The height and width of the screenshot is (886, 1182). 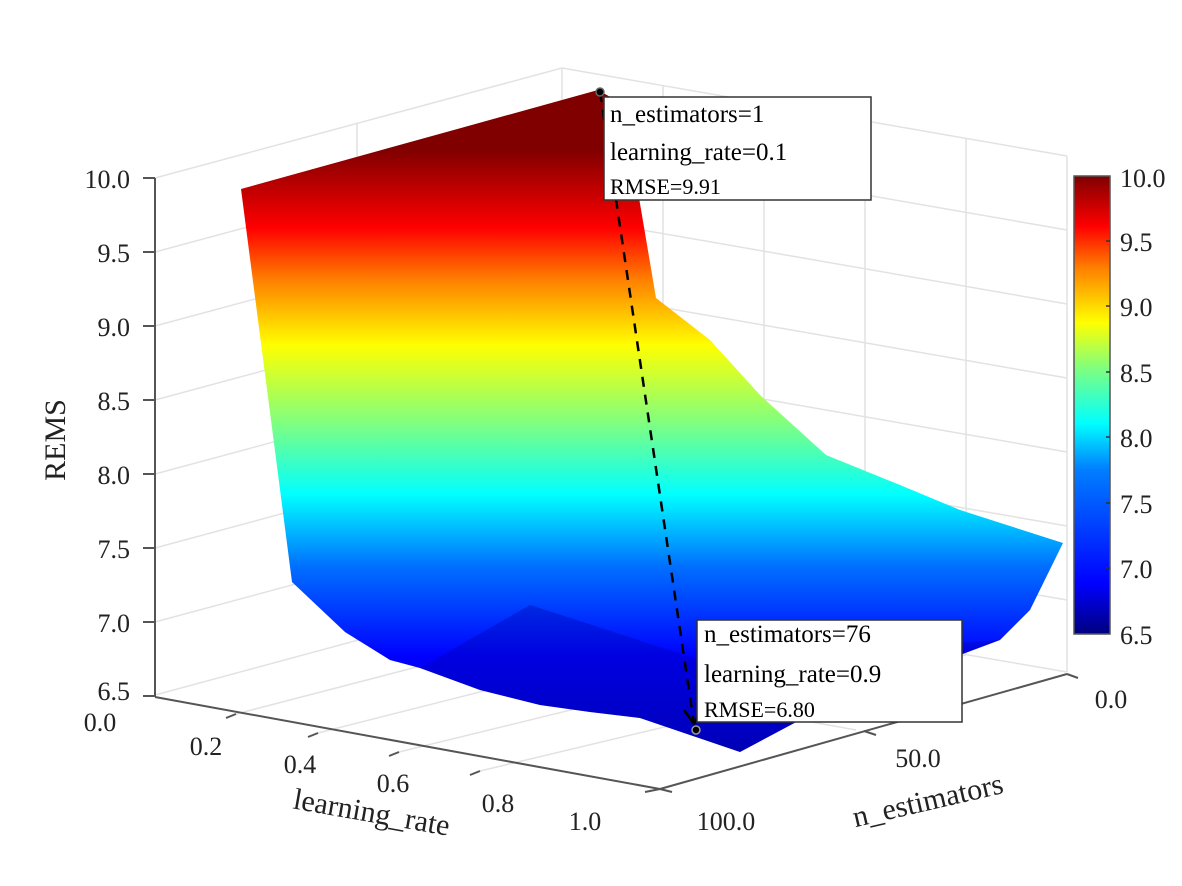 What do you see at coordinates (787, 634) in the screenshot?
I see `datatip-line: n_estimators=76` at bounding box center [787, 634].